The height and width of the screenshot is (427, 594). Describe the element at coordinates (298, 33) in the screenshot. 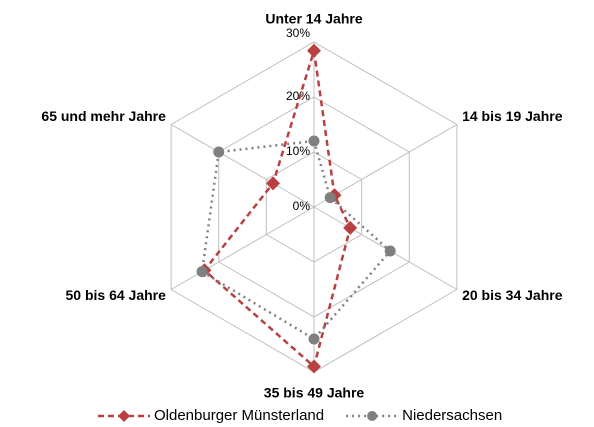

I see `tick-label: 30%` at that location.